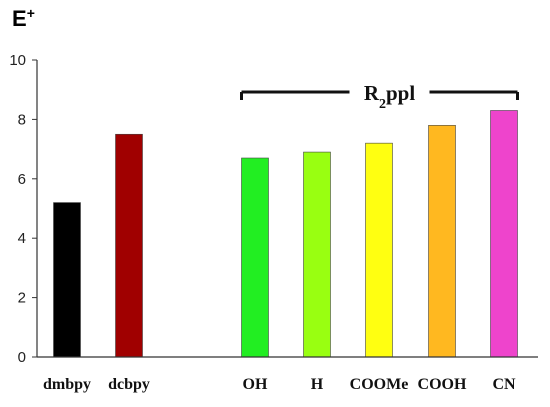 The height and width of the screenshot is (407, 550). What do you see at coordinates (255, 384) in the screenshot?
I see `x-category-label-oh: OH` at bounding box center [255, 384].